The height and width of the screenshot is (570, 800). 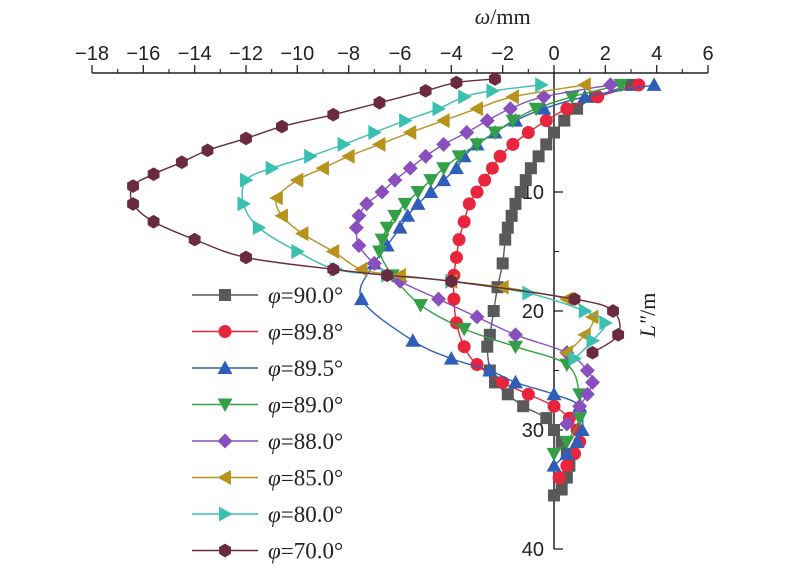 I want to click on legend-value: =70.0°, so click(x=312, y=551).